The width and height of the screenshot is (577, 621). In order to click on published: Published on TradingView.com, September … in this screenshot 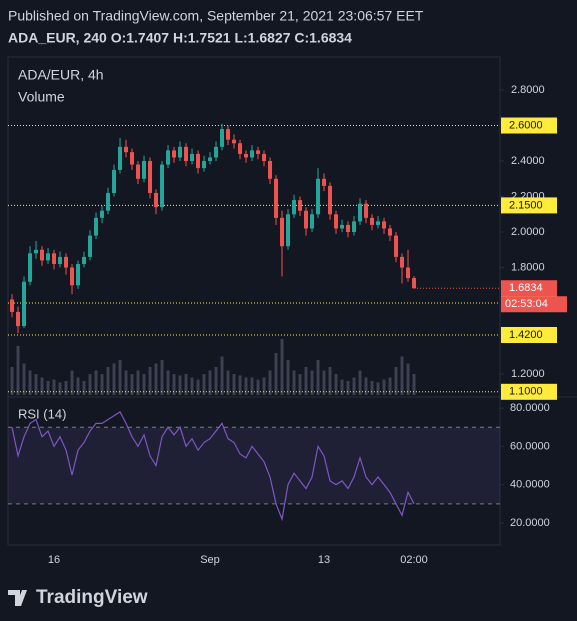, I will do `click(216, 16)`.